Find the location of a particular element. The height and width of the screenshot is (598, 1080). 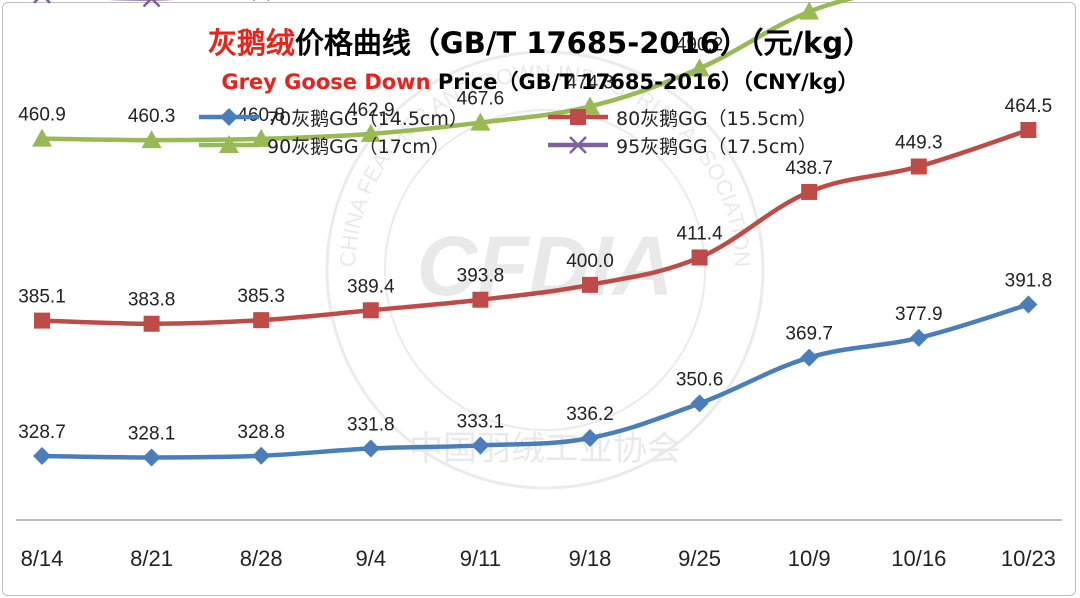

x-tick-label: 8/14 is located at coordinates (42, 558).